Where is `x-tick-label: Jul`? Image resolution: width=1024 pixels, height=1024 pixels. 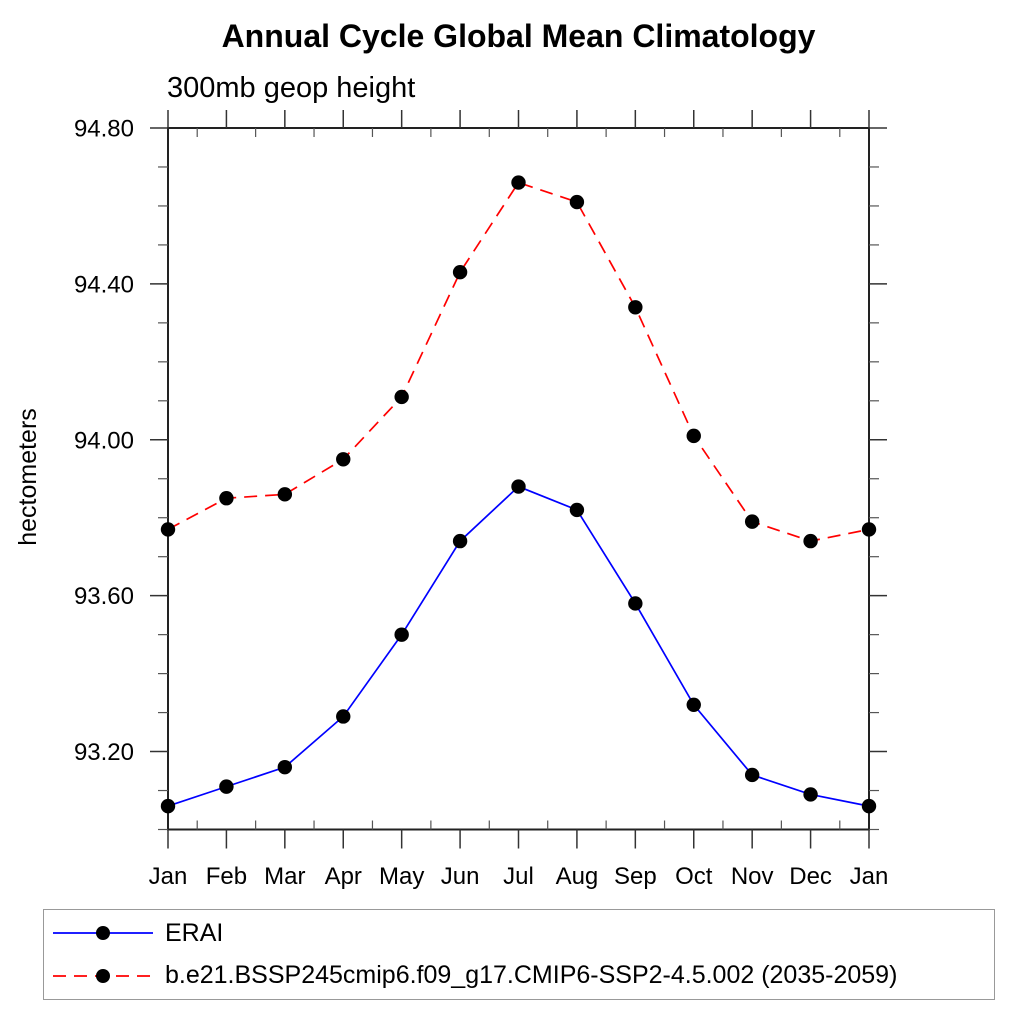
x-tick-label: Jul is located at coordinates (518, 876).